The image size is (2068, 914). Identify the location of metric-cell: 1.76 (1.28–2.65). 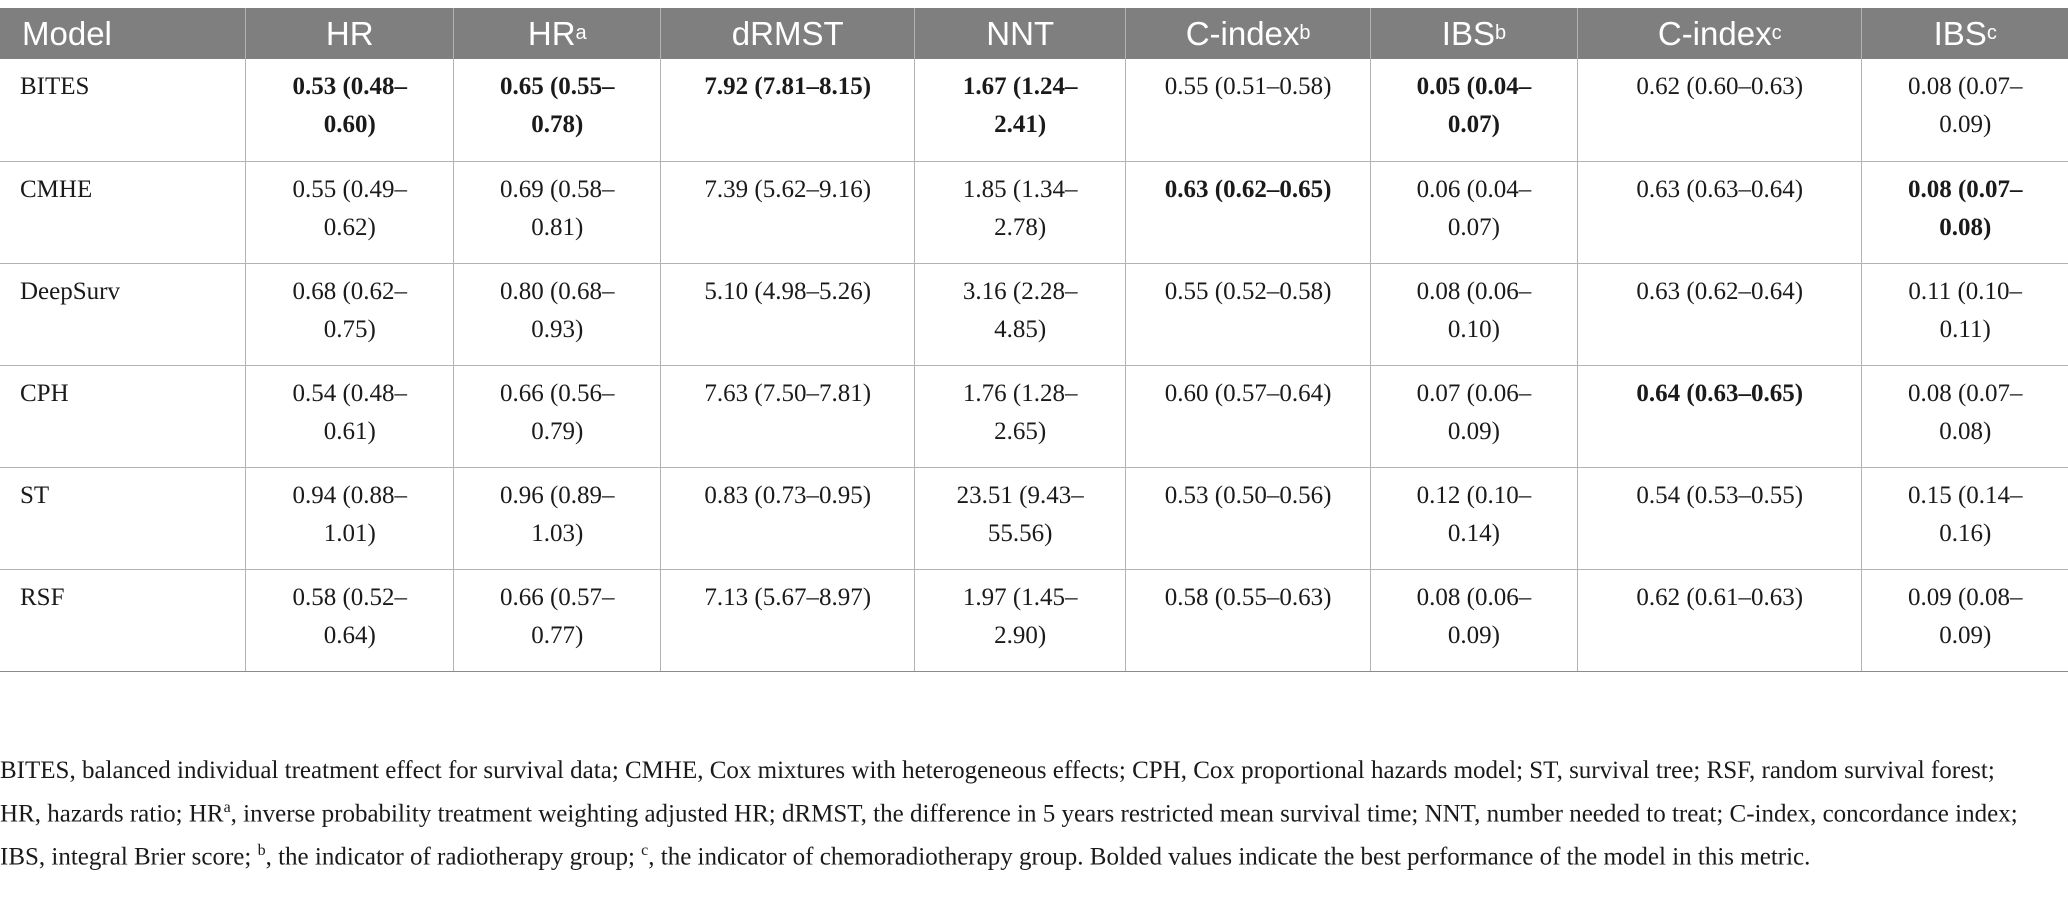
(1020, 416).